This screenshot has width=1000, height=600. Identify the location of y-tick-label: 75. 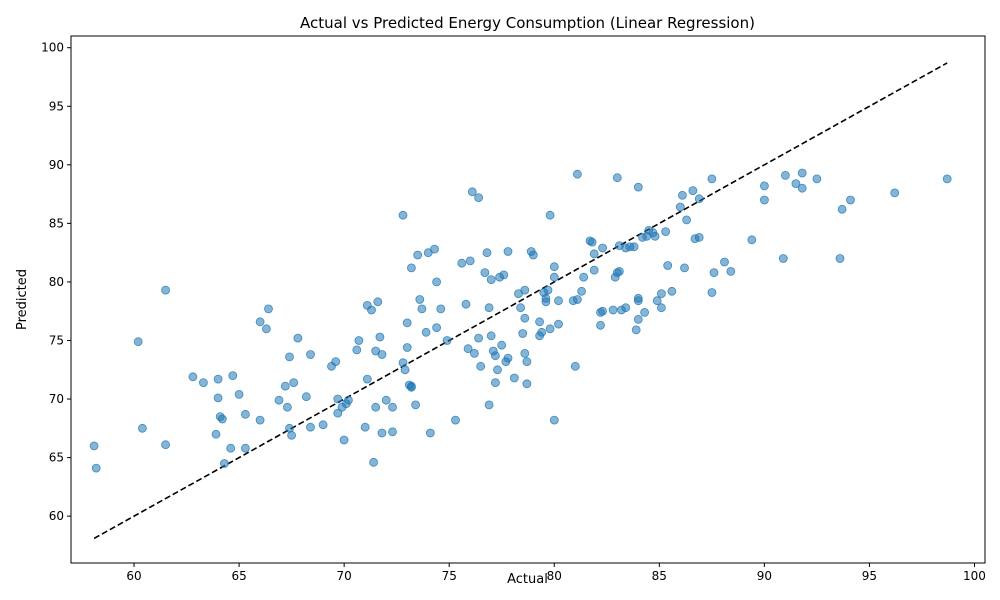
(56, 340).